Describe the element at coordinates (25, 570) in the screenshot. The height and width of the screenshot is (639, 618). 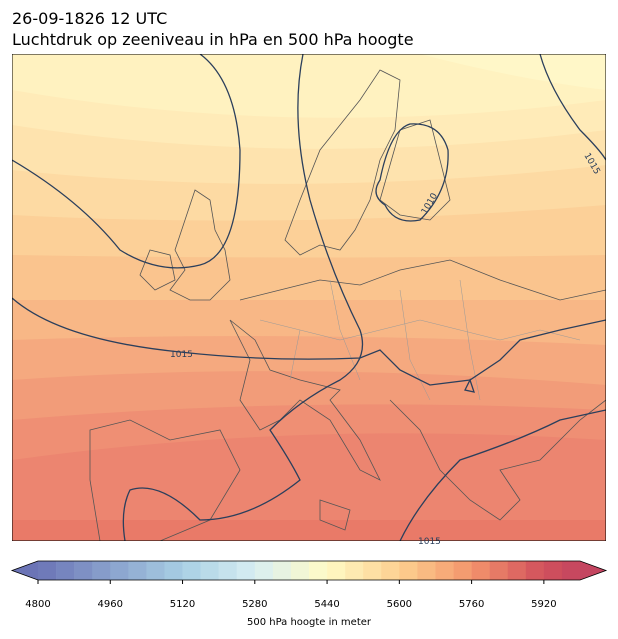
I see `colorbar-extend-min` at that location.